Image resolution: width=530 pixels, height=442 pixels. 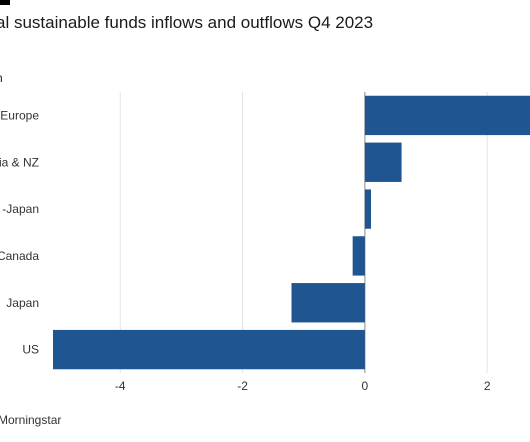 What do you see at coordinates (120, 386) in the screenshot?
I see `x-tick-label: -4` at bounding box center [120, 386].